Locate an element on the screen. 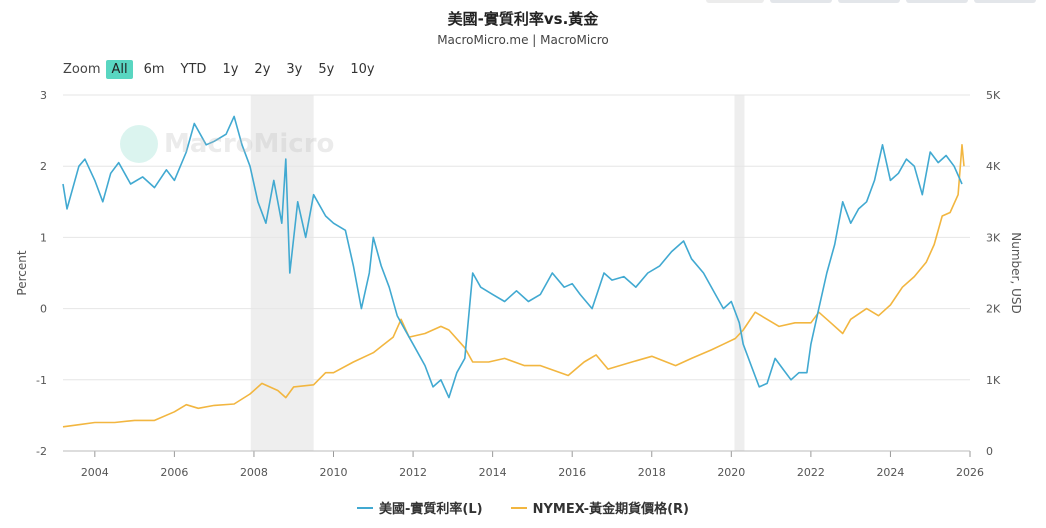  zoom-button-6m: 6m is located at coordinates (154, 69).